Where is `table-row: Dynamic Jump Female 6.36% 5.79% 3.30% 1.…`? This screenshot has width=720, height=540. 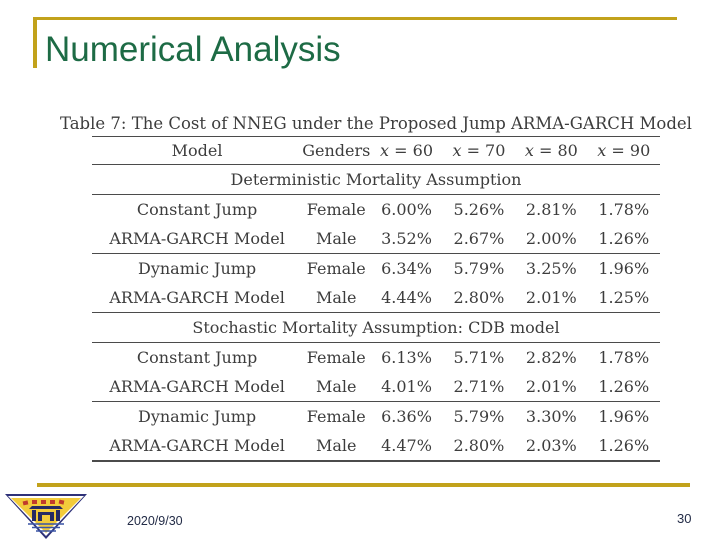
table-row: Dynamic Jump Female 6.36% 5.79% 3.30% 1.… is located at coordinates (376, 416).